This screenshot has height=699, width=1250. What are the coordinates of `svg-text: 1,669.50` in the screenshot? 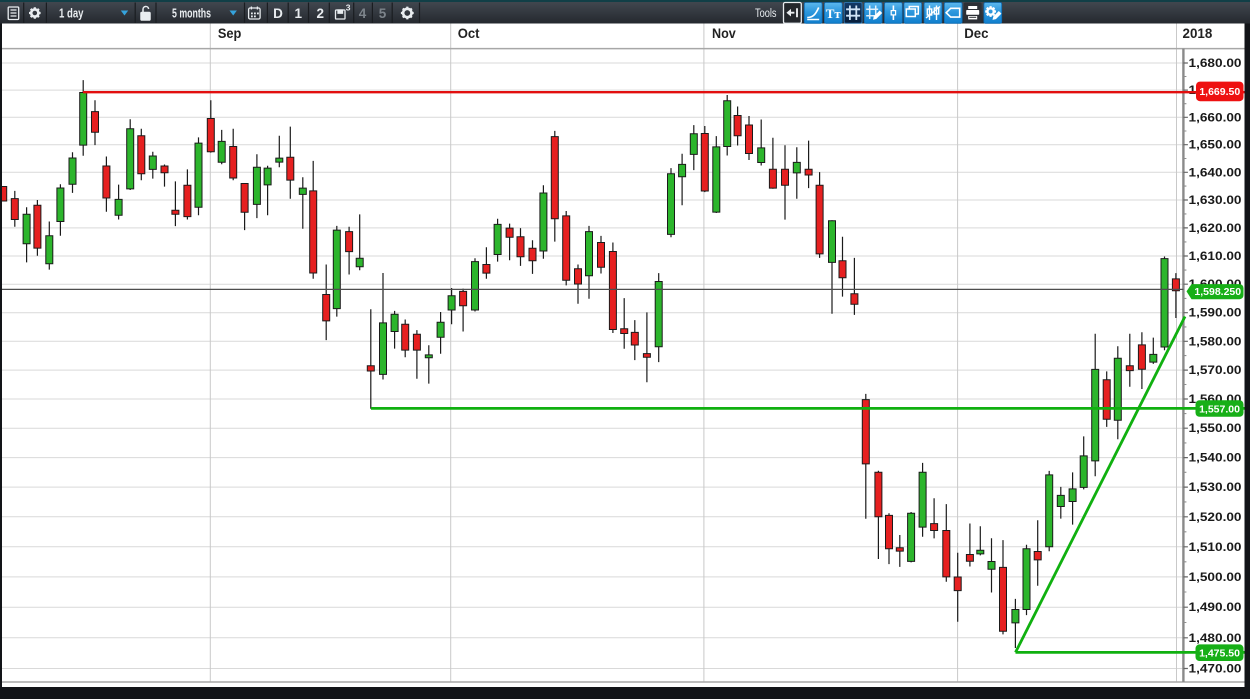 It's located at (1219, 92).